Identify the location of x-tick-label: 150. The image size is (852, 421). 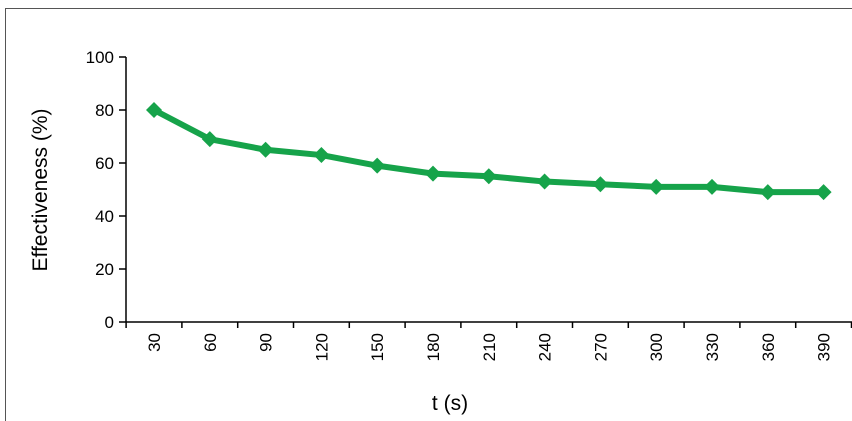
(377, 347).